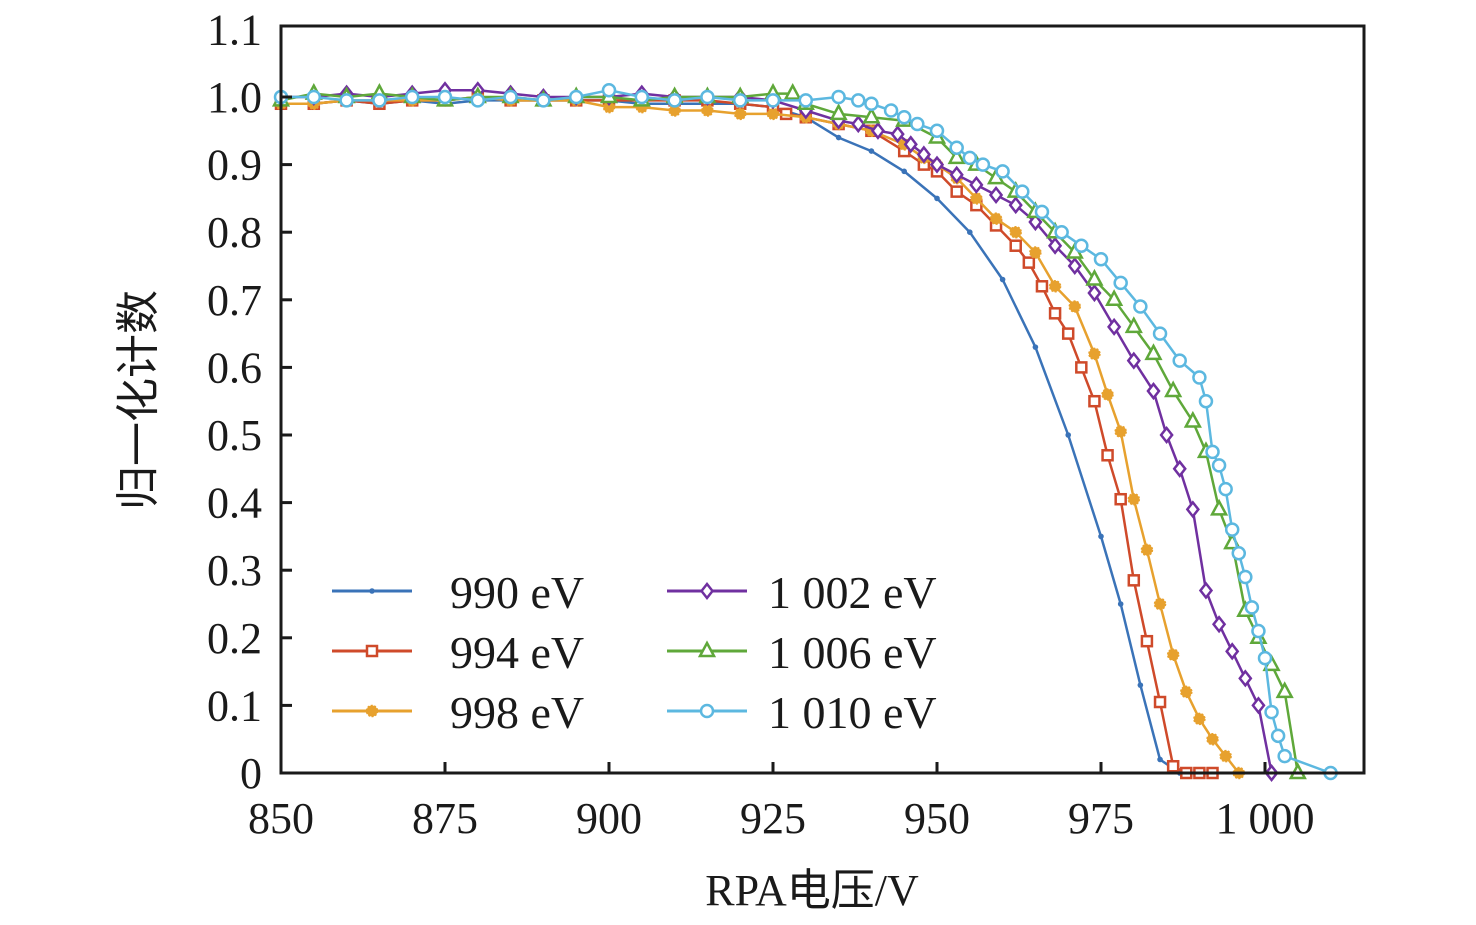  What do you see at coordinates (852, 592) in the screenshot?
I see `legend-label: 1 002 eV` at bounding box center [852, 592].